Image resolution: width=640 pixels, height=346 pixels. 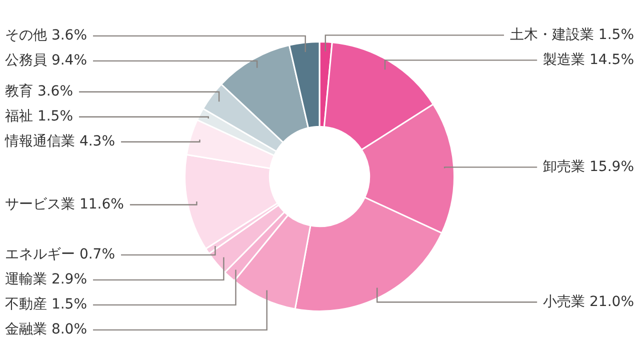 I want to click on slice-label: 土木・建設業 1.5%, so click(x=572, y=34).